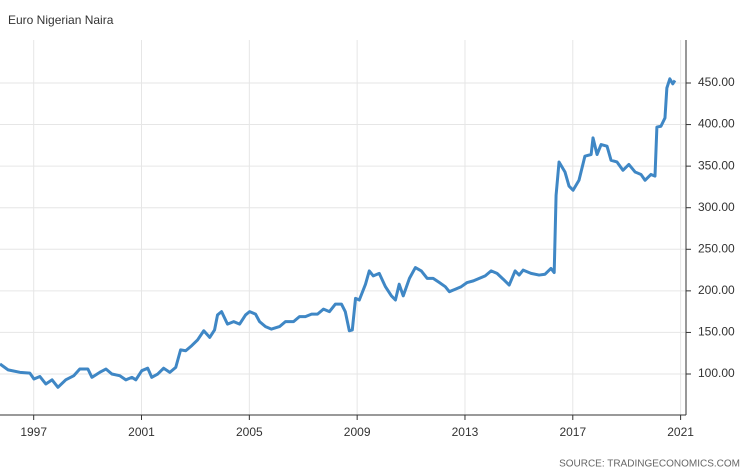  What do you see at coordinates (716, 207) in the screenshot?
I see `y-tick-label: 300.00` at bounding box center [716, 207].